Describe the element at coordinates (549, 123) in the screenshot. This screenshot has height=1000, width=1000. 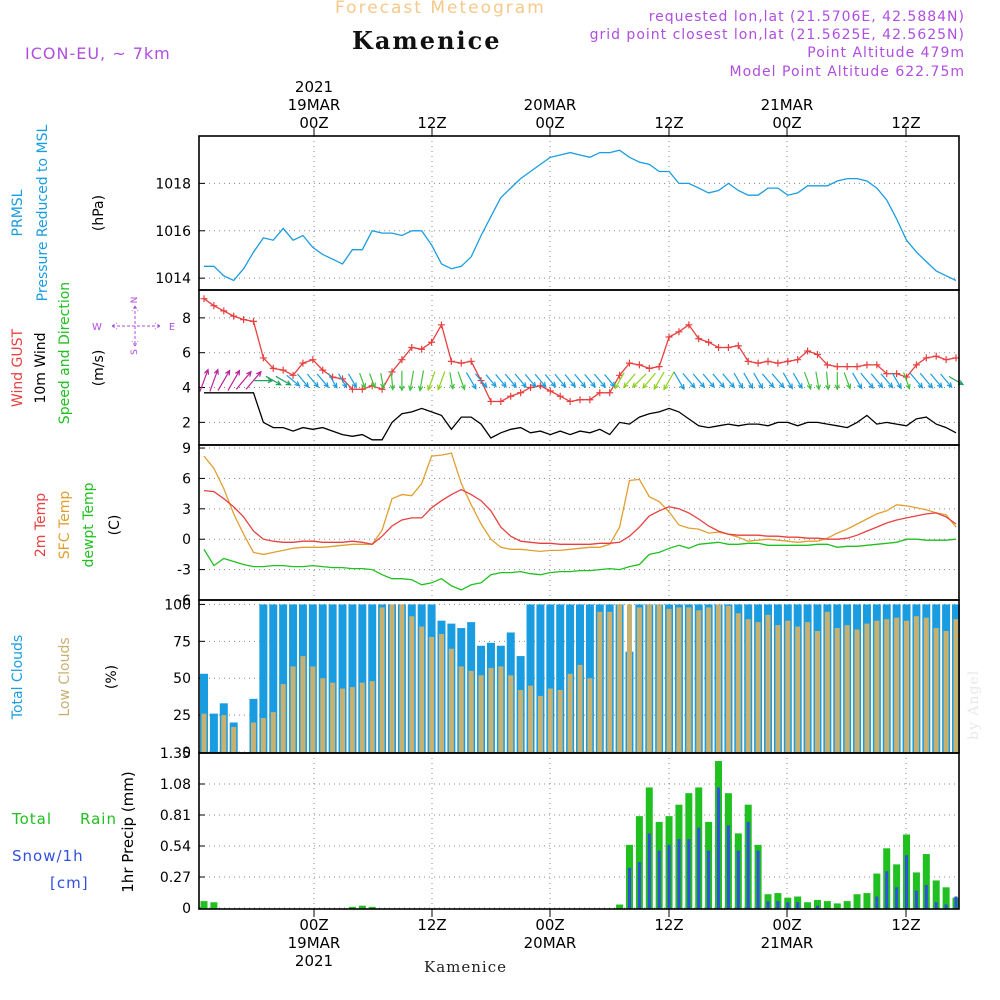
I see `time-label-top: 00Z` at that location.